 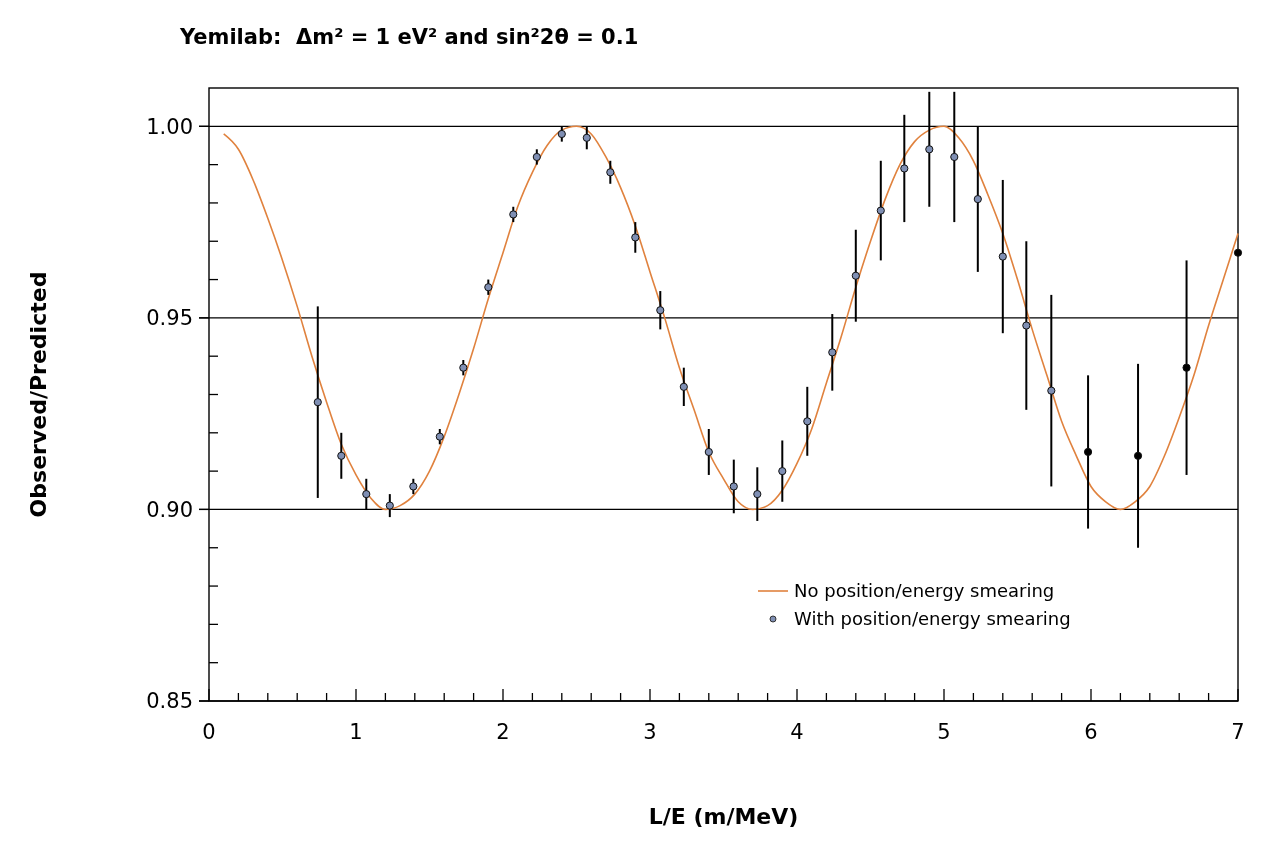 What do you see at coordinates (209, 732) in the screenshot?
I see `x-tick-label: 0` at bounding box center [209, 732].